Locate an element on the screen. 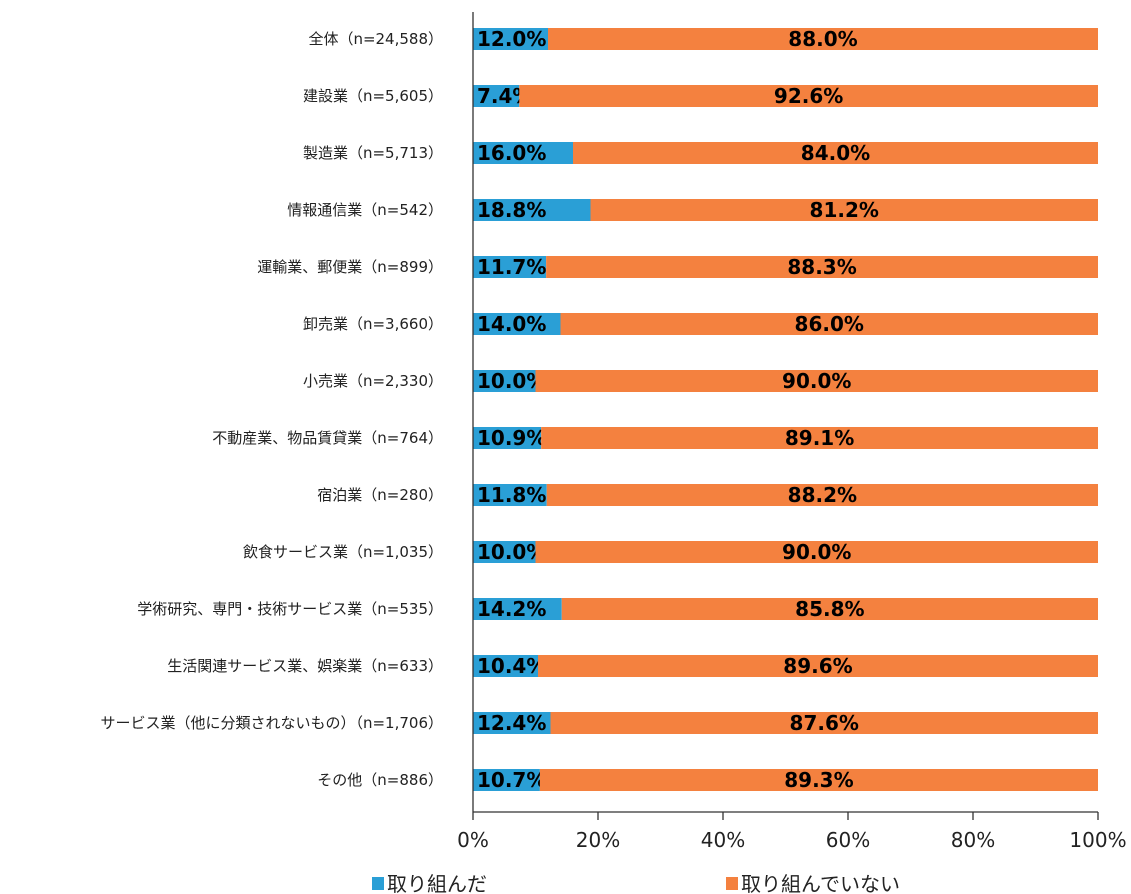 This screenshot has height=894, width=1131. data-label: 10.9% is located at coordinates (511, 438).